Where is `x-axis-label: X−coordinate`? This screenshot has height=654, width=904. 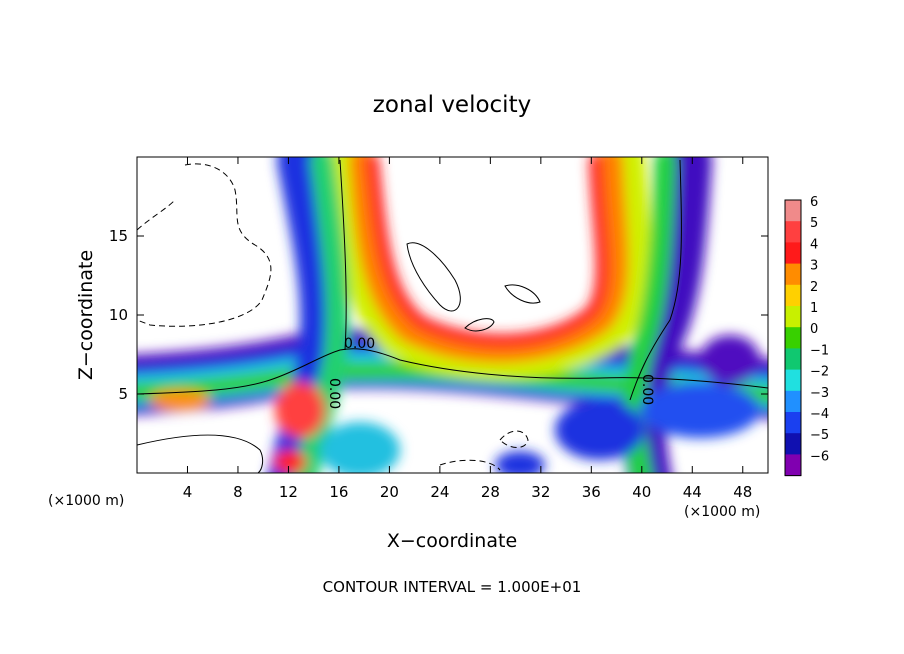
x-axis-label: X−coordinate is located at coordinates (452, 541).